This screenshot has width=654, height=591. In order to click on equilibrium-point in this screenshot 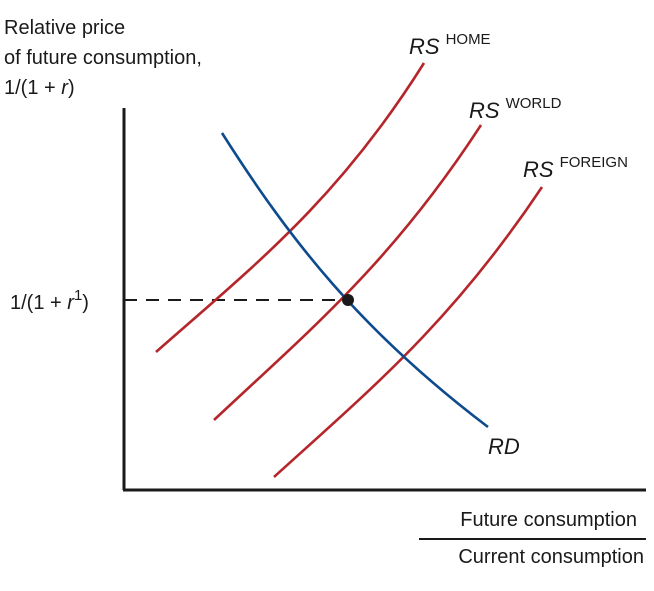, I will do `click(348, 300)`.